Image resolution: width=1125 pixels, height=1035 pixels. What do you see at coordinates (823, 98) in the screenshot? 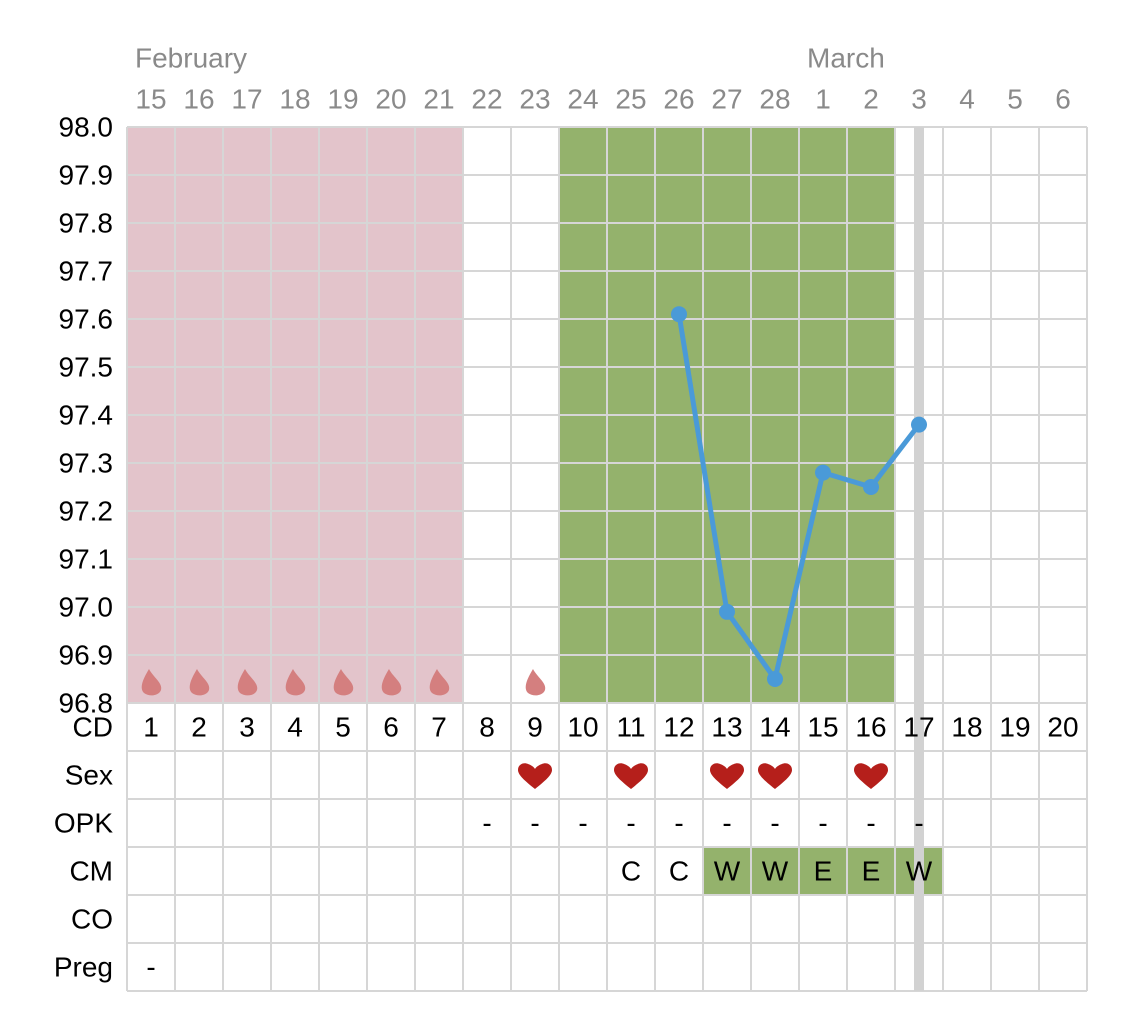
I see `date-label: 1` at bounding box center [823, 98].